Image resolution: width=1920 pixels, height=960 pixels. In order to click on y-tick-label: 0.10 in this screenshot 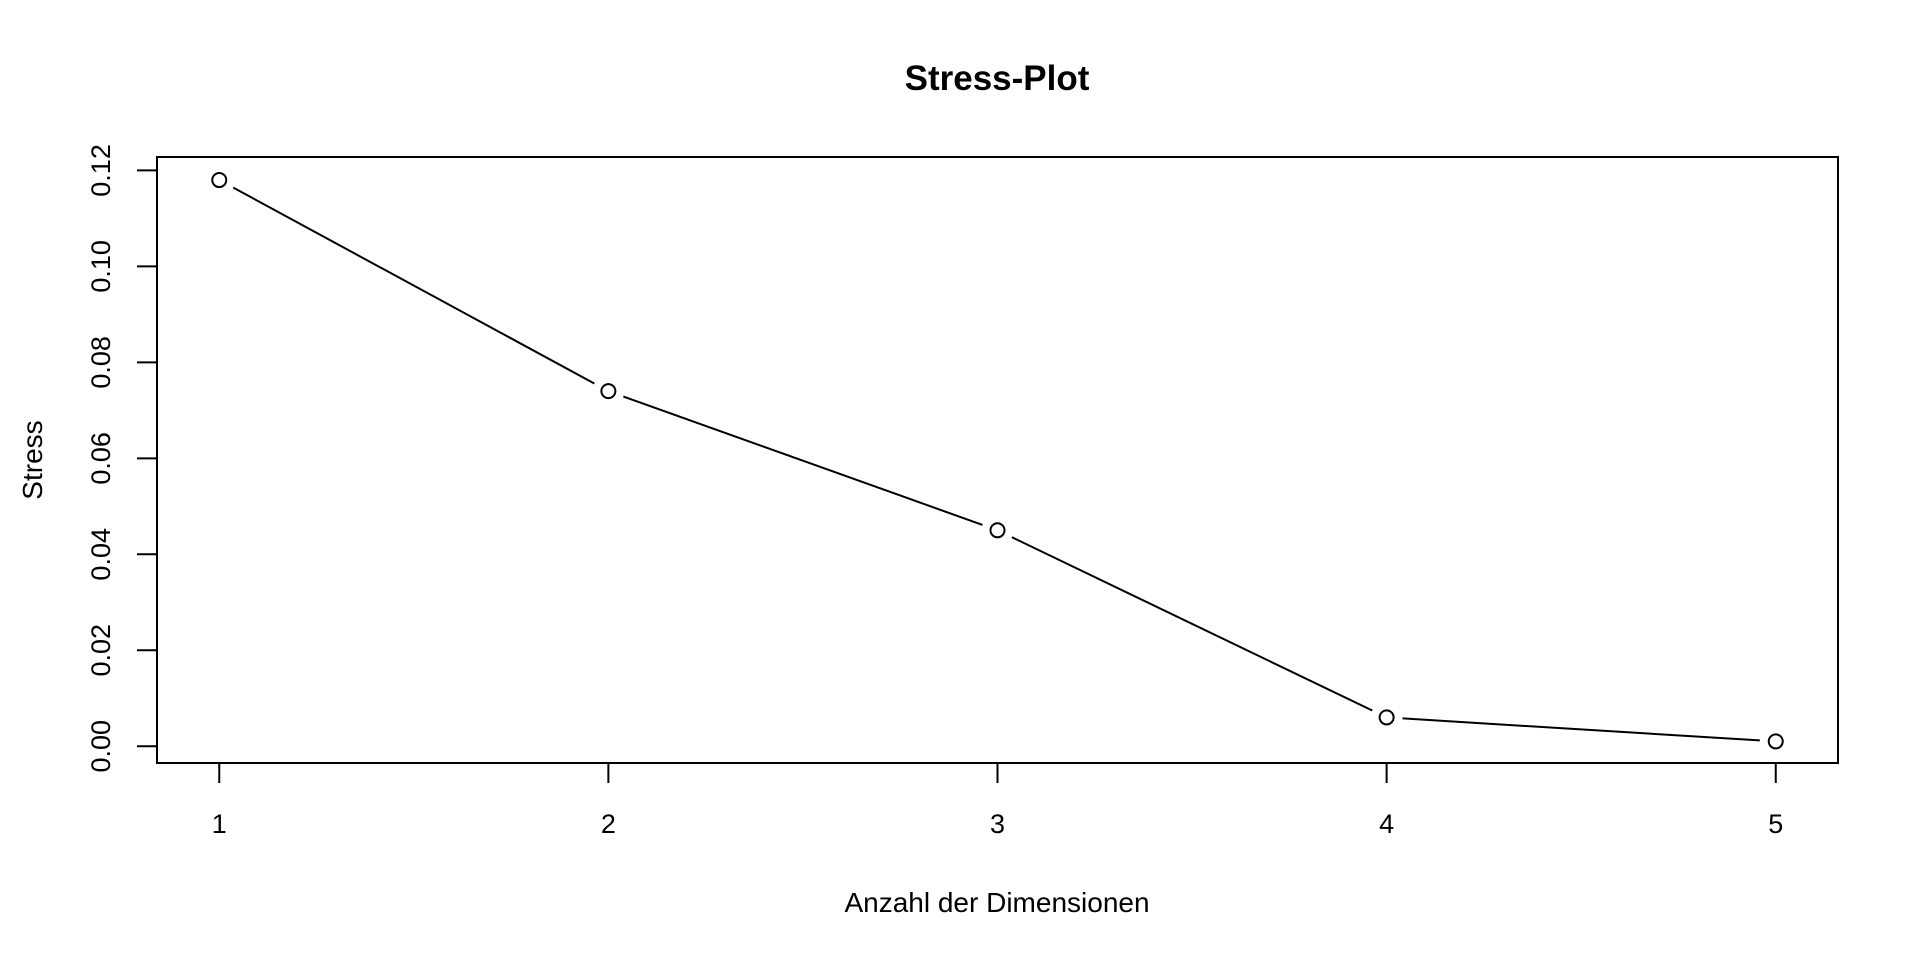, I will do `click(101, 266)`.